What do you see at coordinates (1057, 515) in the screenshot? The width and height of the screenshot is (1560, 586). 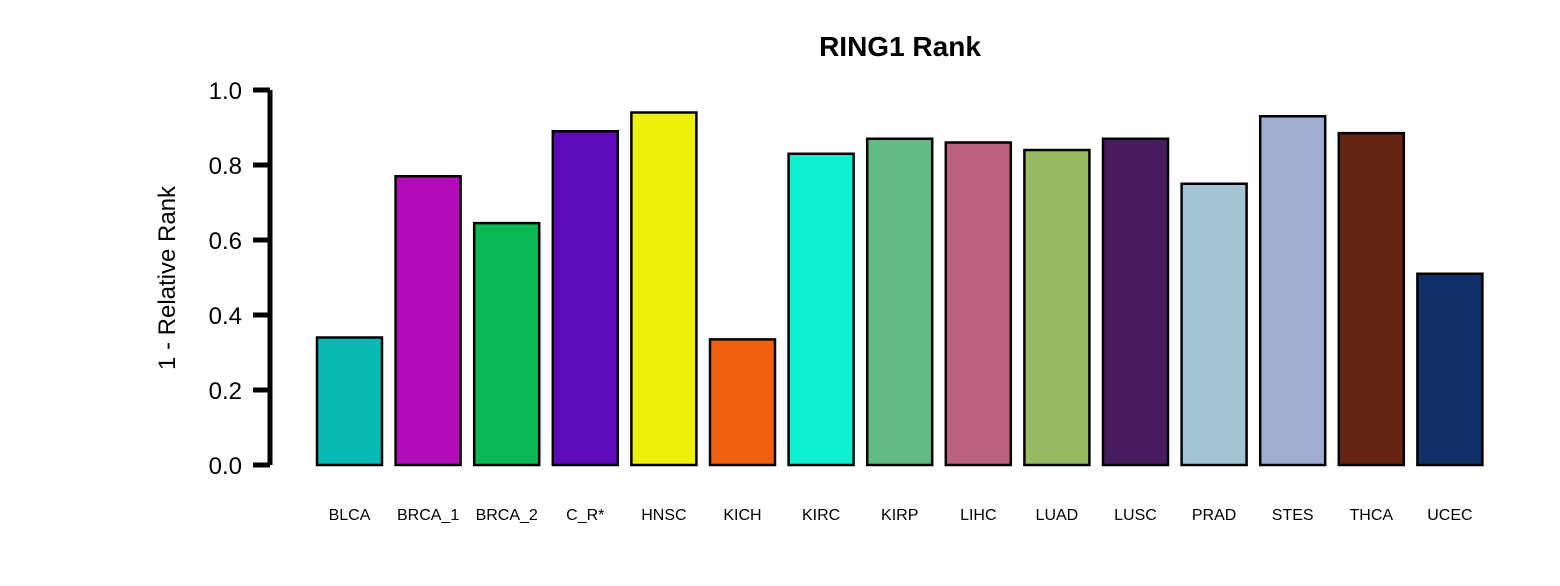 I see `x-tick-label: LUAD` at bounding box center [1057, 515].